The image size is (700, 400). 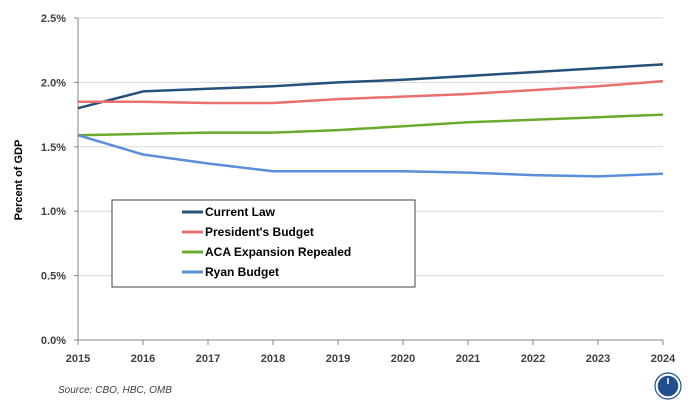 I want to click on x-tick-label: 2016, so click(x=143, y=359).